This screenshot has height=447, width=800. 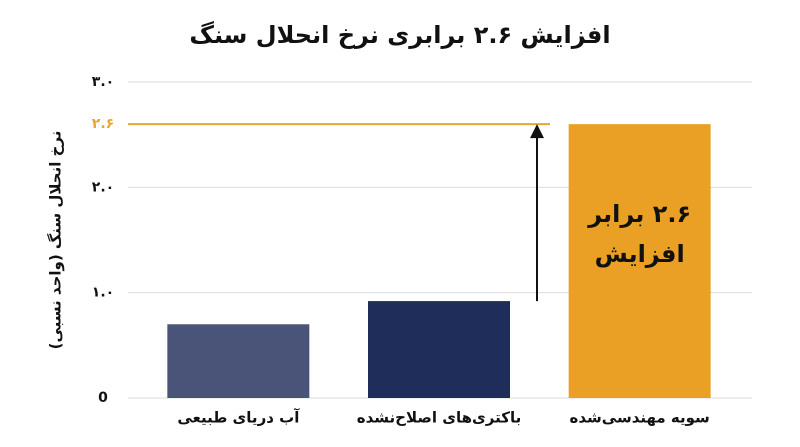 What do you see at coordinates (103, 124) in the screenshot?
I see `y-tick-label: ۲.۶` at bounding box center [103, 124].